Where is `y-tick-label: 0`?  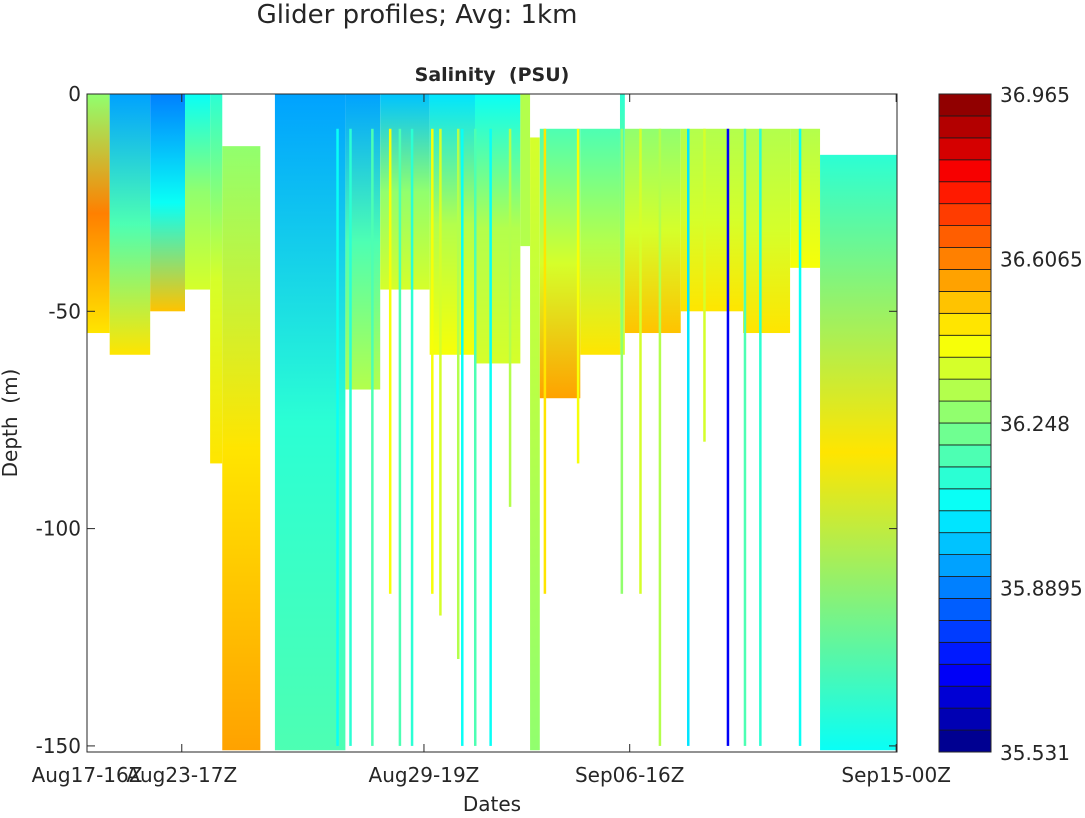
y-tick-label: 0 is located at coordinates (74, 94).